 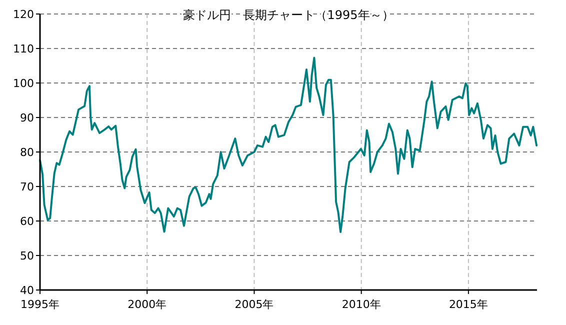 What do you see at coordinates (23, 83) in the screenshot?
I see `y-tick-label: 100` at bounding box center [23, 83].